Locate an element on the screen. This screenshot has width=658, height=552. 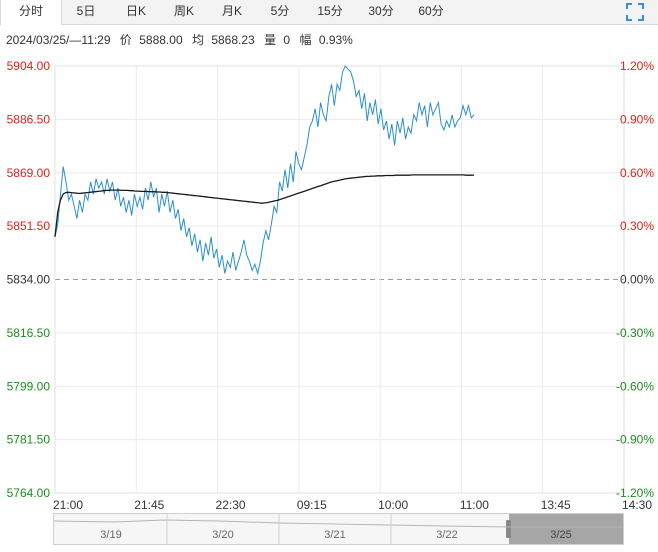
price-tick-label: 5851.50 is located at coordinates (29, 226).